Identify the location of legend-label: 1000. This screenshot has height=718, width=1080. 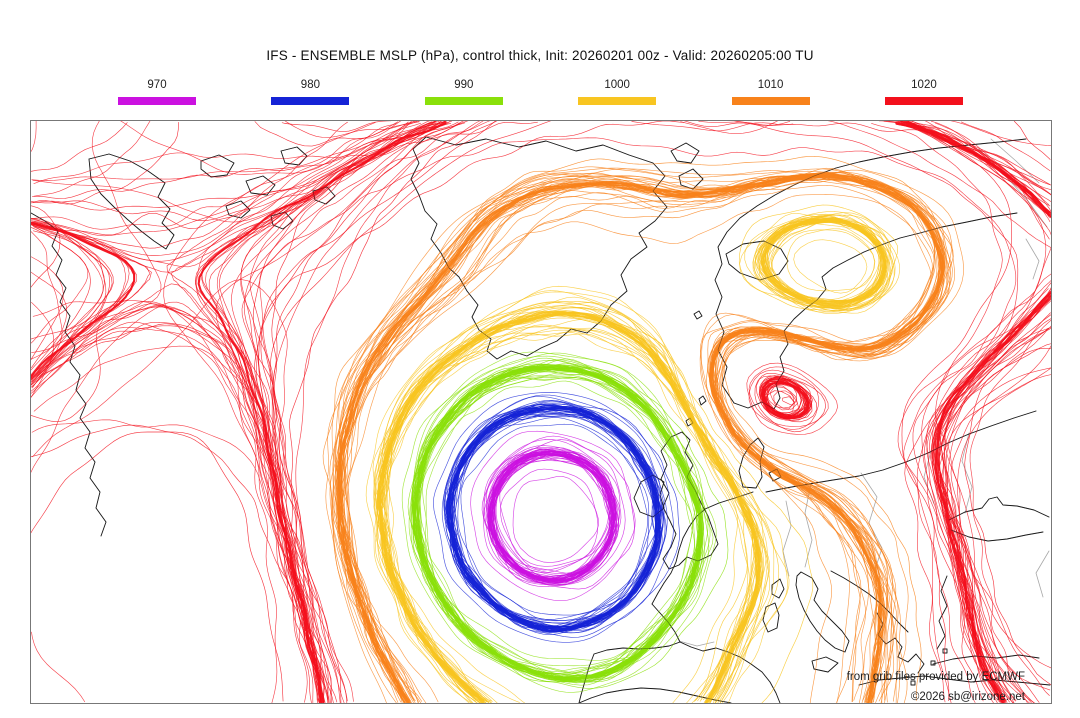
(617, 85).